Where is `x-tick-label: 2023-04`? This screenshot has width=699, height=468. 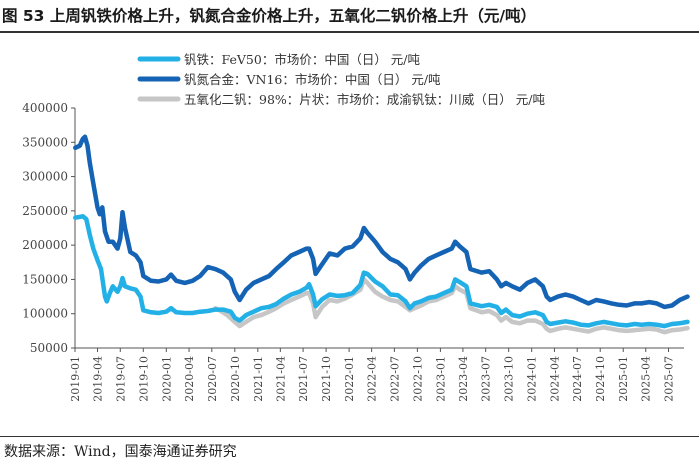 x-tick-label: 2023-04 is located at coordinates (463, 379).